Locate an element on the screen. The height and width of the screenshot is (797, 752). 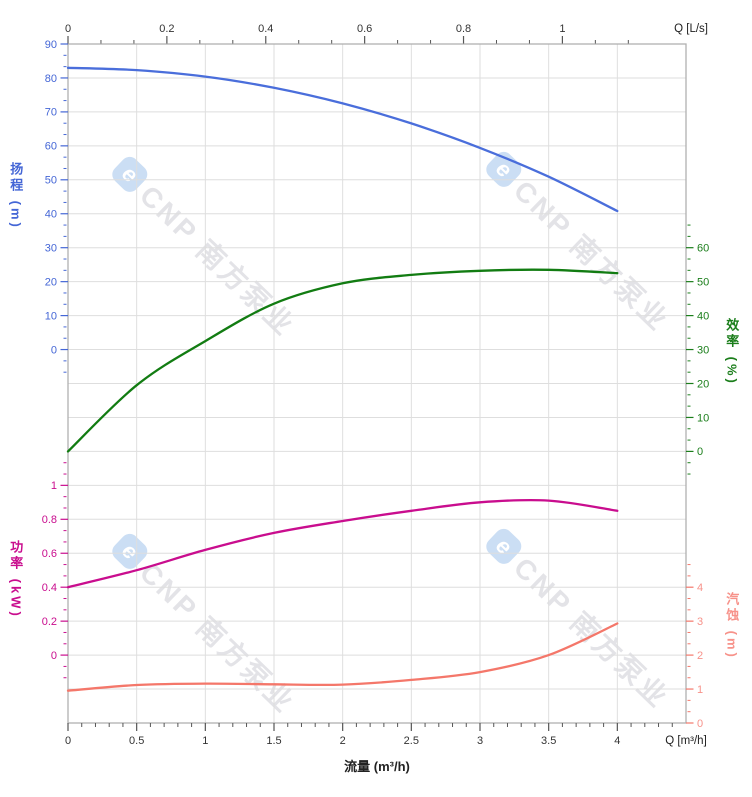
y-axis-title-efficiency: 效率 (%) is located at coordinates (732, 352).